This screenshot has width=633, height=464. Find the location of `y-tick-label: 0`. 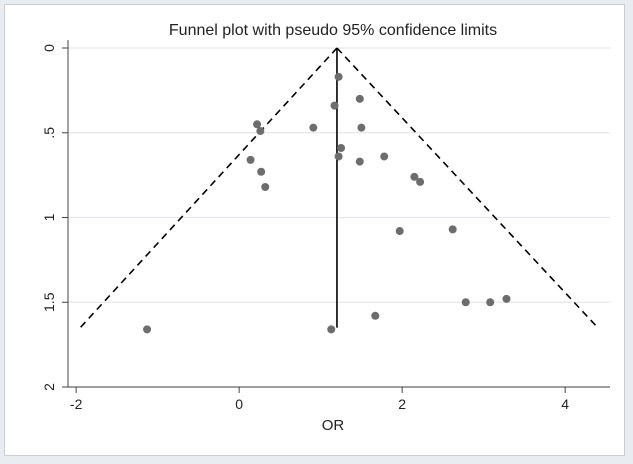

y-tick-label: 0 is located at coordinates (49, 48).